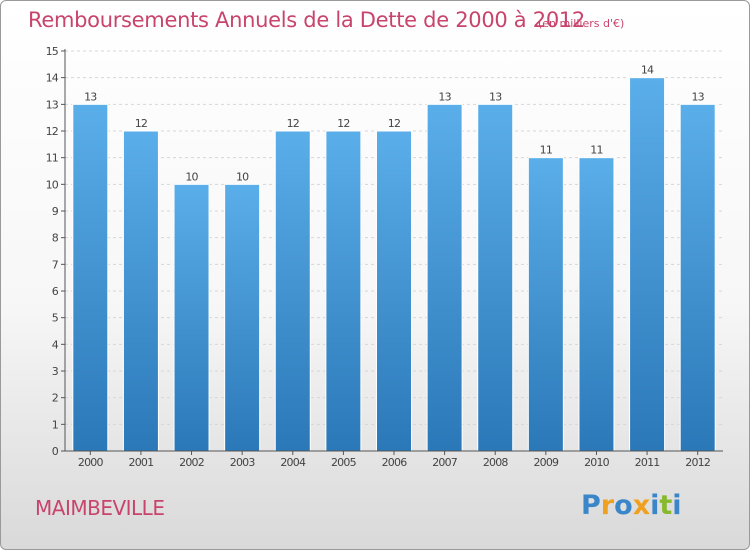  I want to click on x-tick-label: 2011, so click(647, 462).